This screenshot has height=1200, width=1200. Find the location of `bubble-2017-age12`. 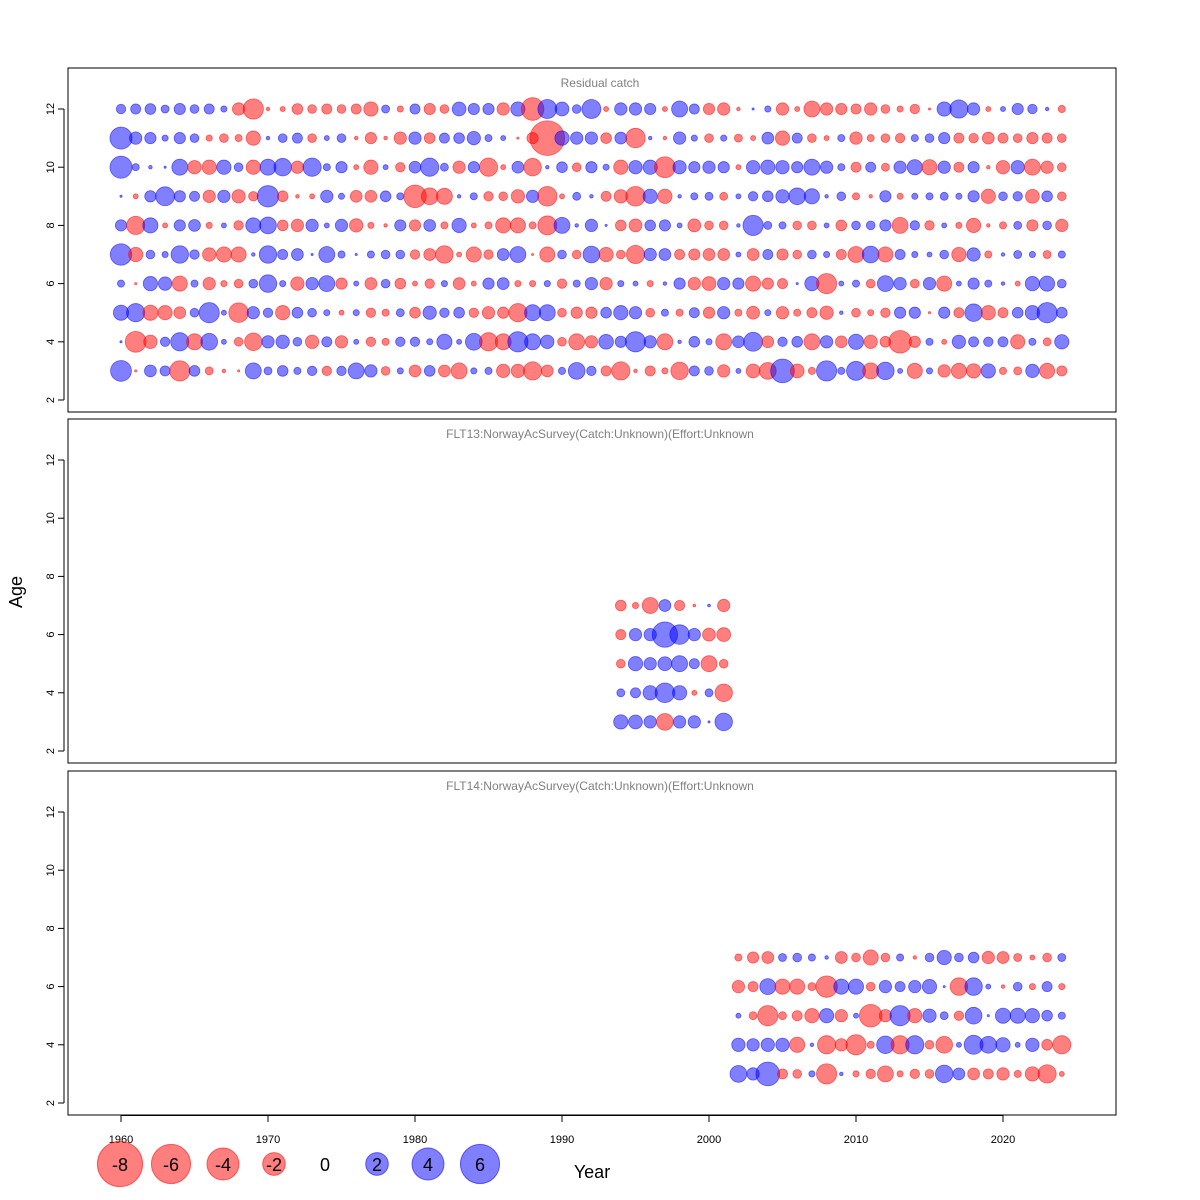

bubble-2017-age12 is located at coordinates (959, 109).